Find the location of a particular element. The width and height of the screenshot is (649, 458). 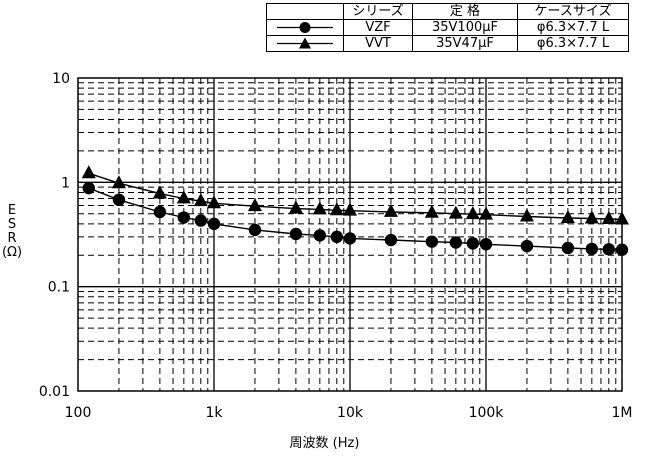

x-axis-title: 周波数 (Hz) is located at coordinates (324, 443).